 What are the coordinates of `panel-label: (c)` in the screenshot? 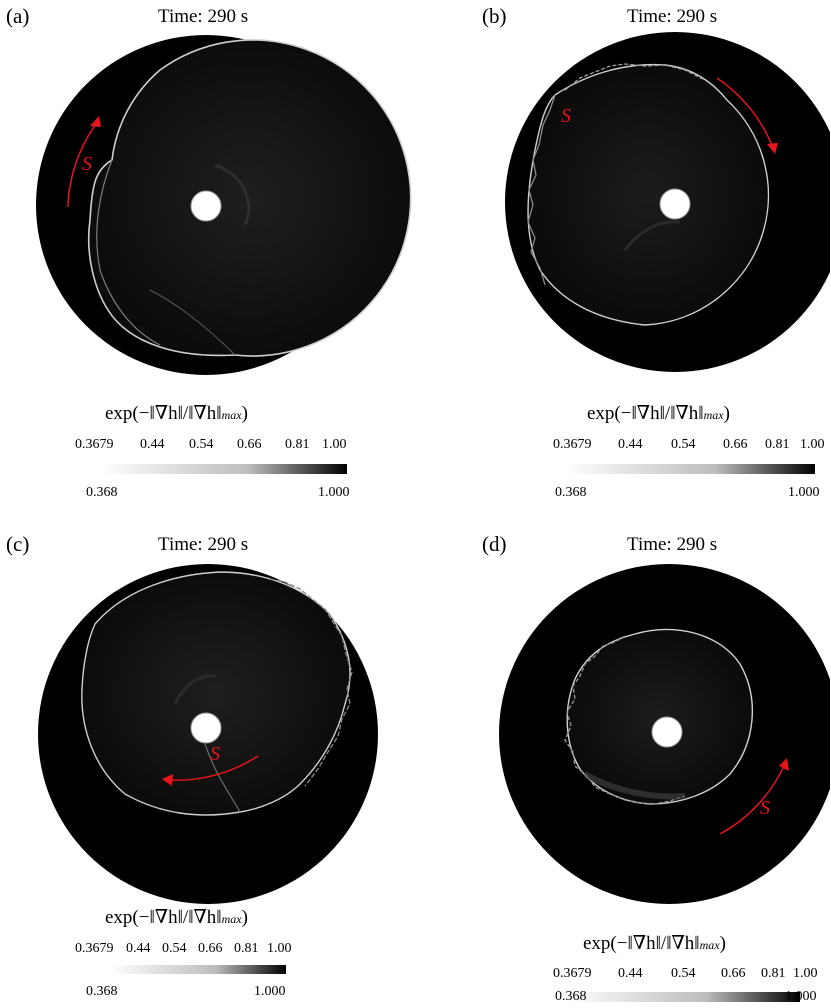 It's located at (18, 544).